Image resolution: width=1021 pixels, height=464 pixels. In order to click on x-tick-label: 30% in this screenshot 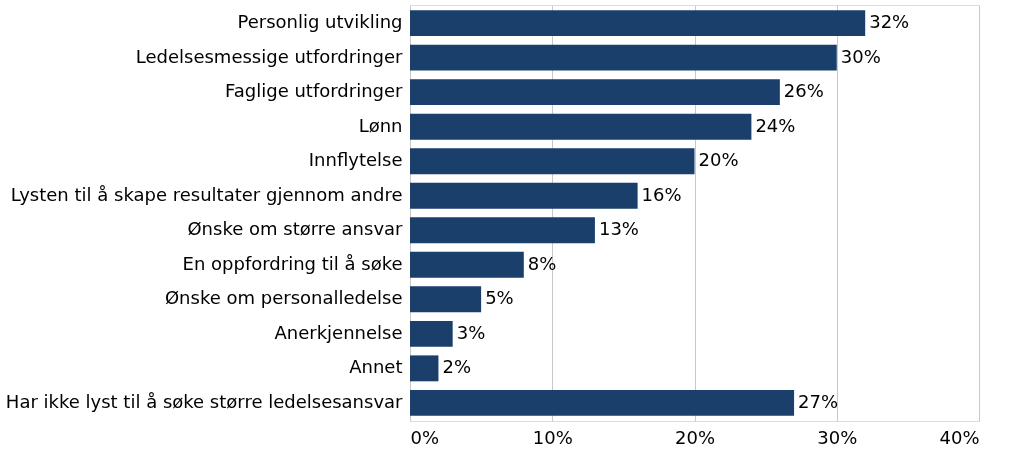, I will do `click(837, 437)`.